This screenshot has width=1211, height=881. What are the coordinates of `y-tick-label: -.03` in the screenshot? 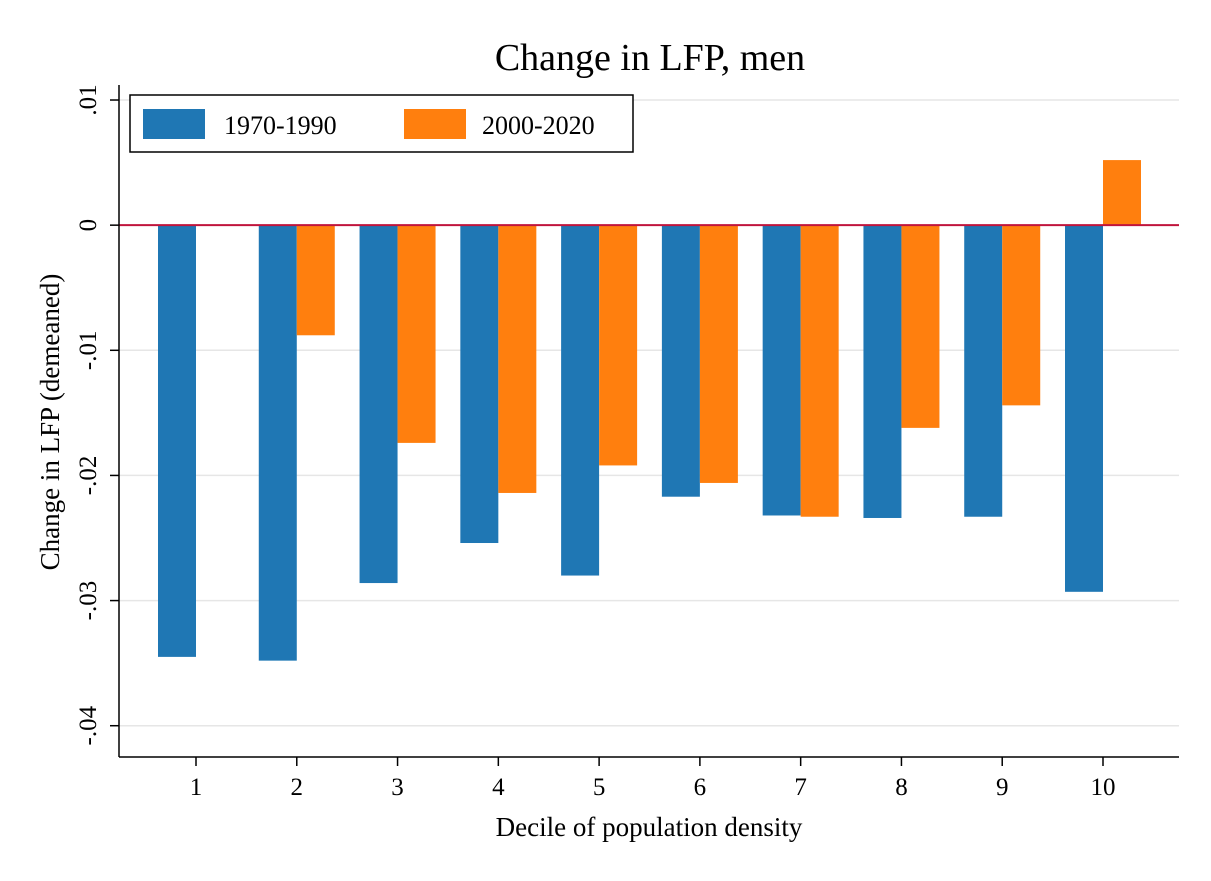 It's located at (88, 601).